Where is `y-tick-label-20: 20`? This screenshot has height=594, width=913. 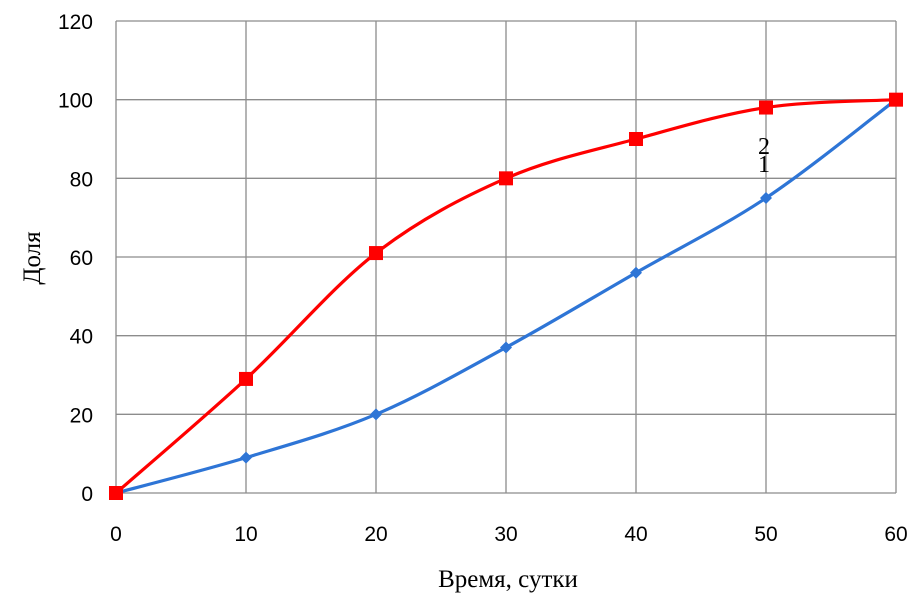
y-tick-label-20: 20 is located at coordinates (81, 415).